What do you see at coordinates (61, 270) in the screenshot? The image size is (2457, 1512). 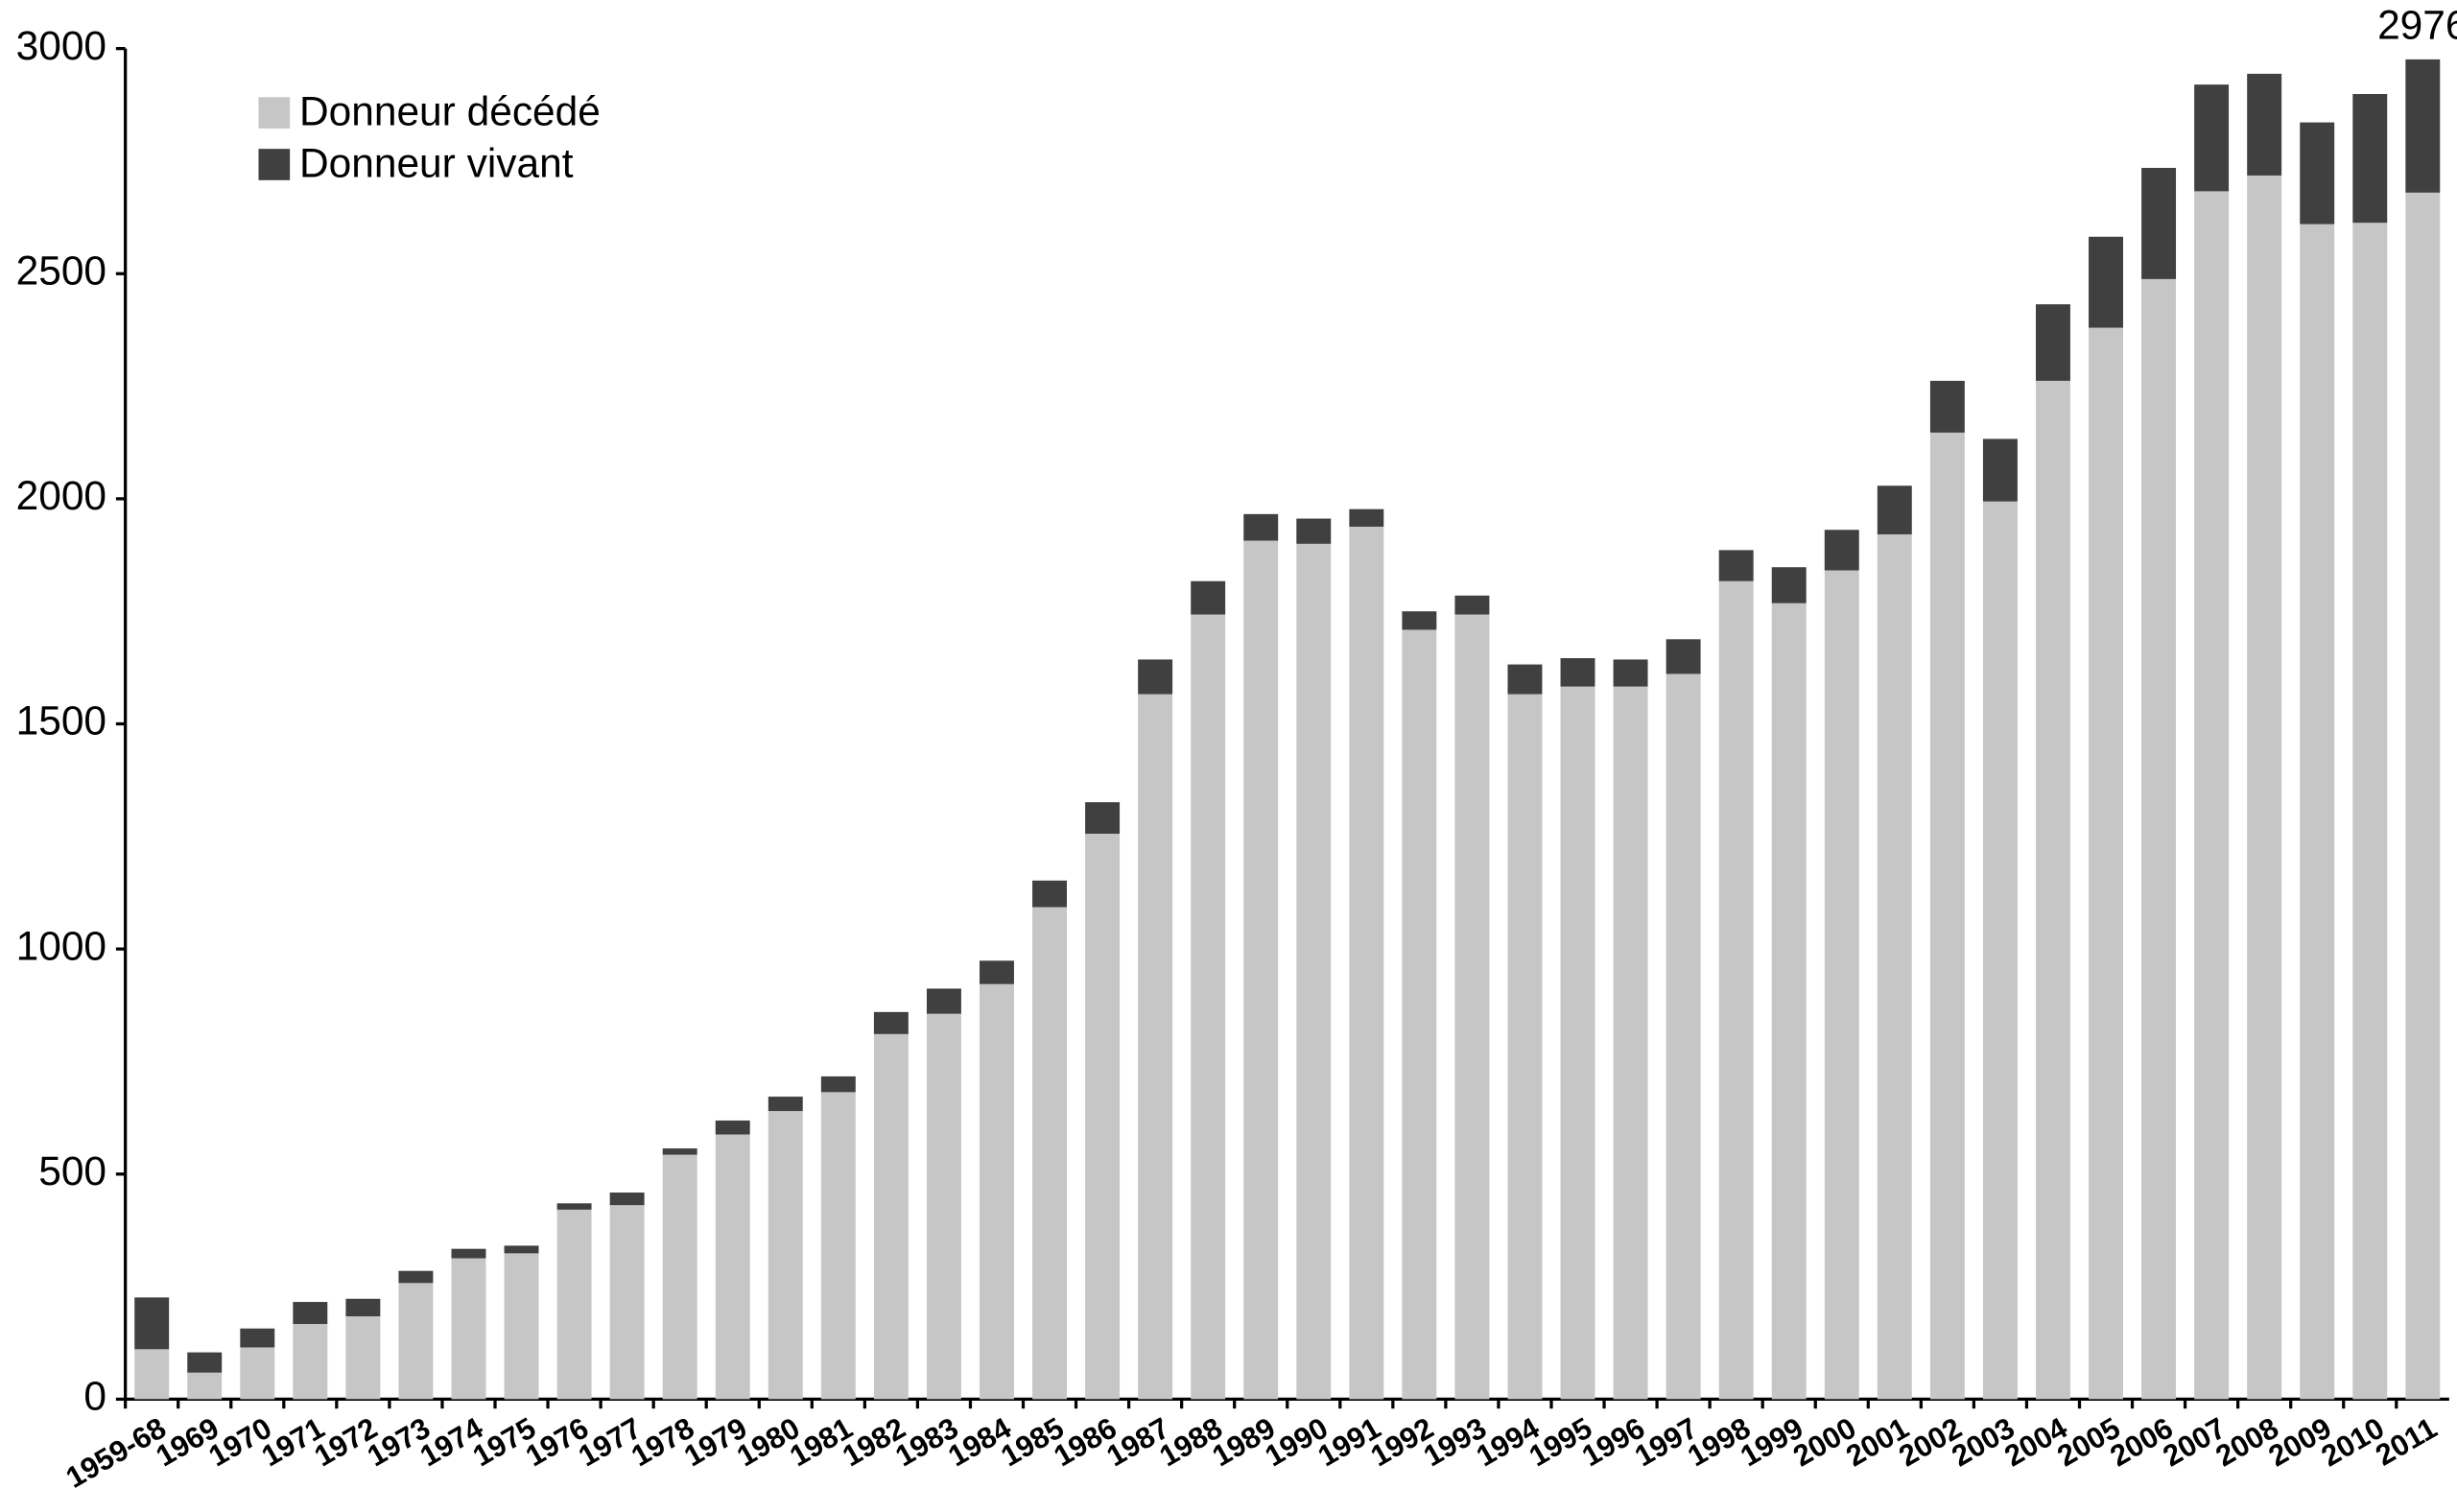 I see `y-tick-label: 2500` at bounding box center [61, 270].